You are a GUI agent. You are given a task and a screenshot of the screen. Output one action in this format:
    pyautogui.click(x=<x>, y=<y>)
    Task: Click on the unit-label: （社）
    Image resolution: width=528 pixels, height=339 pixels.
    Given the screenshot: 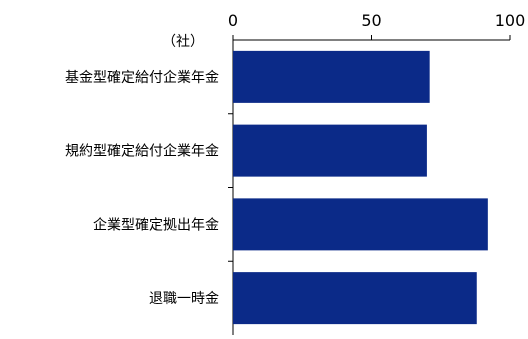 What is the action you would take?
    pyautogui.click(x=183, y=42)
    